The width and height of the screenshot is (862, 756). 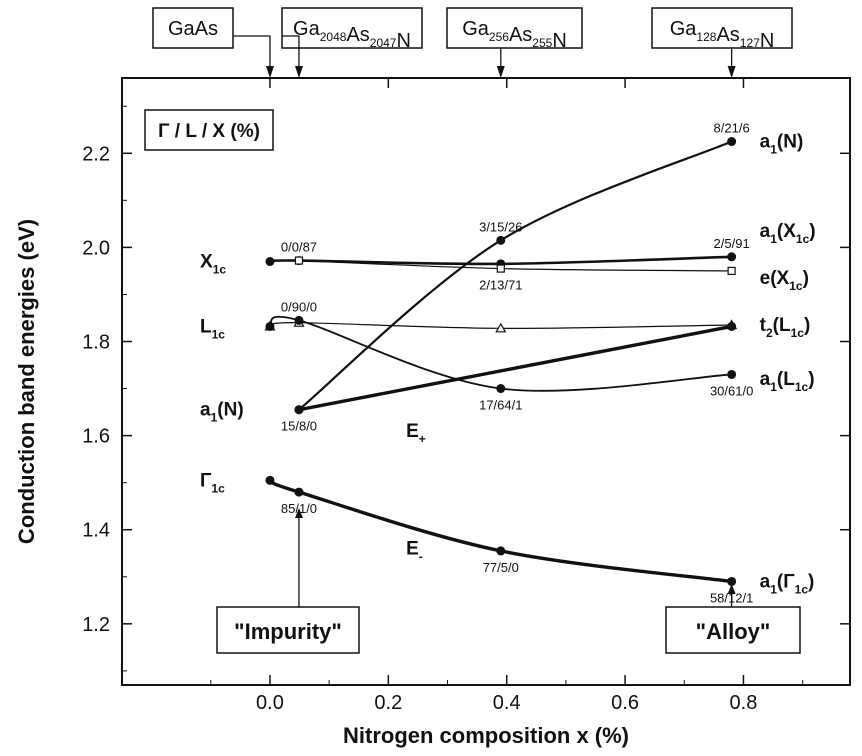 I want to click on point-label: 15/8/0, so click(x=299, y=426).